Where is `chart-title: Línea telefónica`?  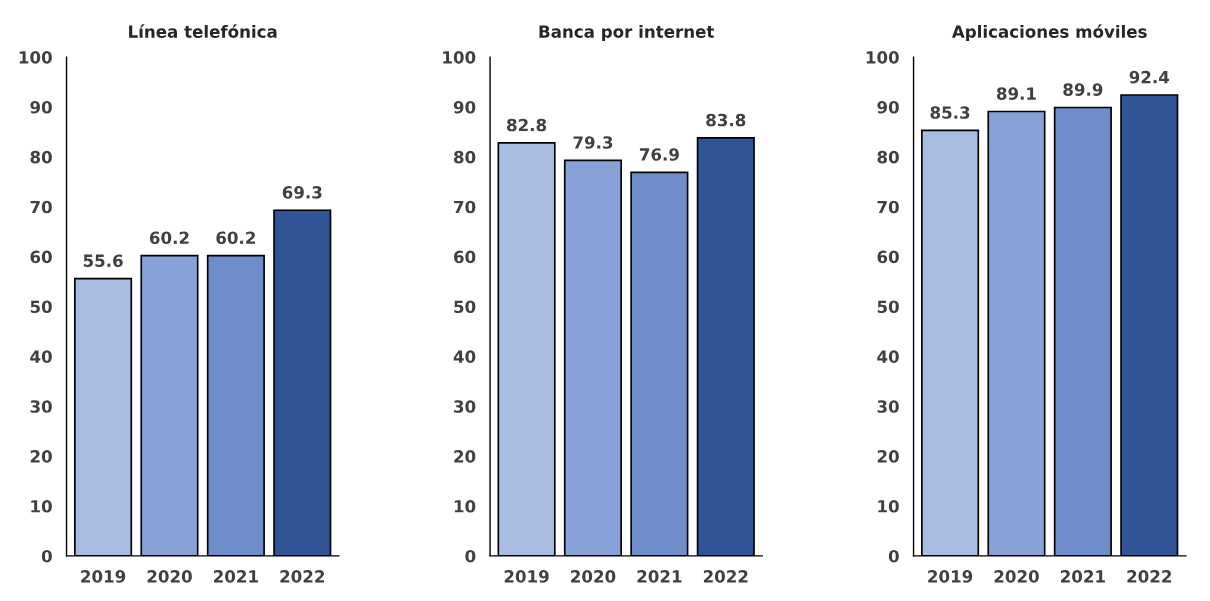
chart-title: Línea telefónica is located at coordinates (203, 31).